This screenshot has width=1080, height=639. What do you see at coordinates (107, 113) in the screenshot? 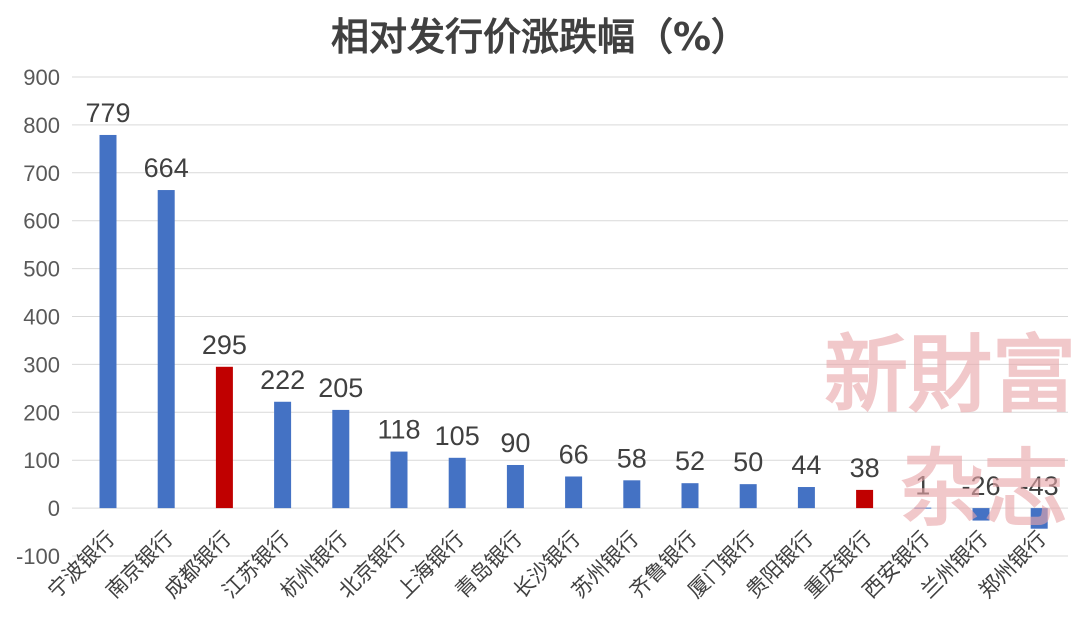
I see `data-label: 779` at bounding box center [107, 113].